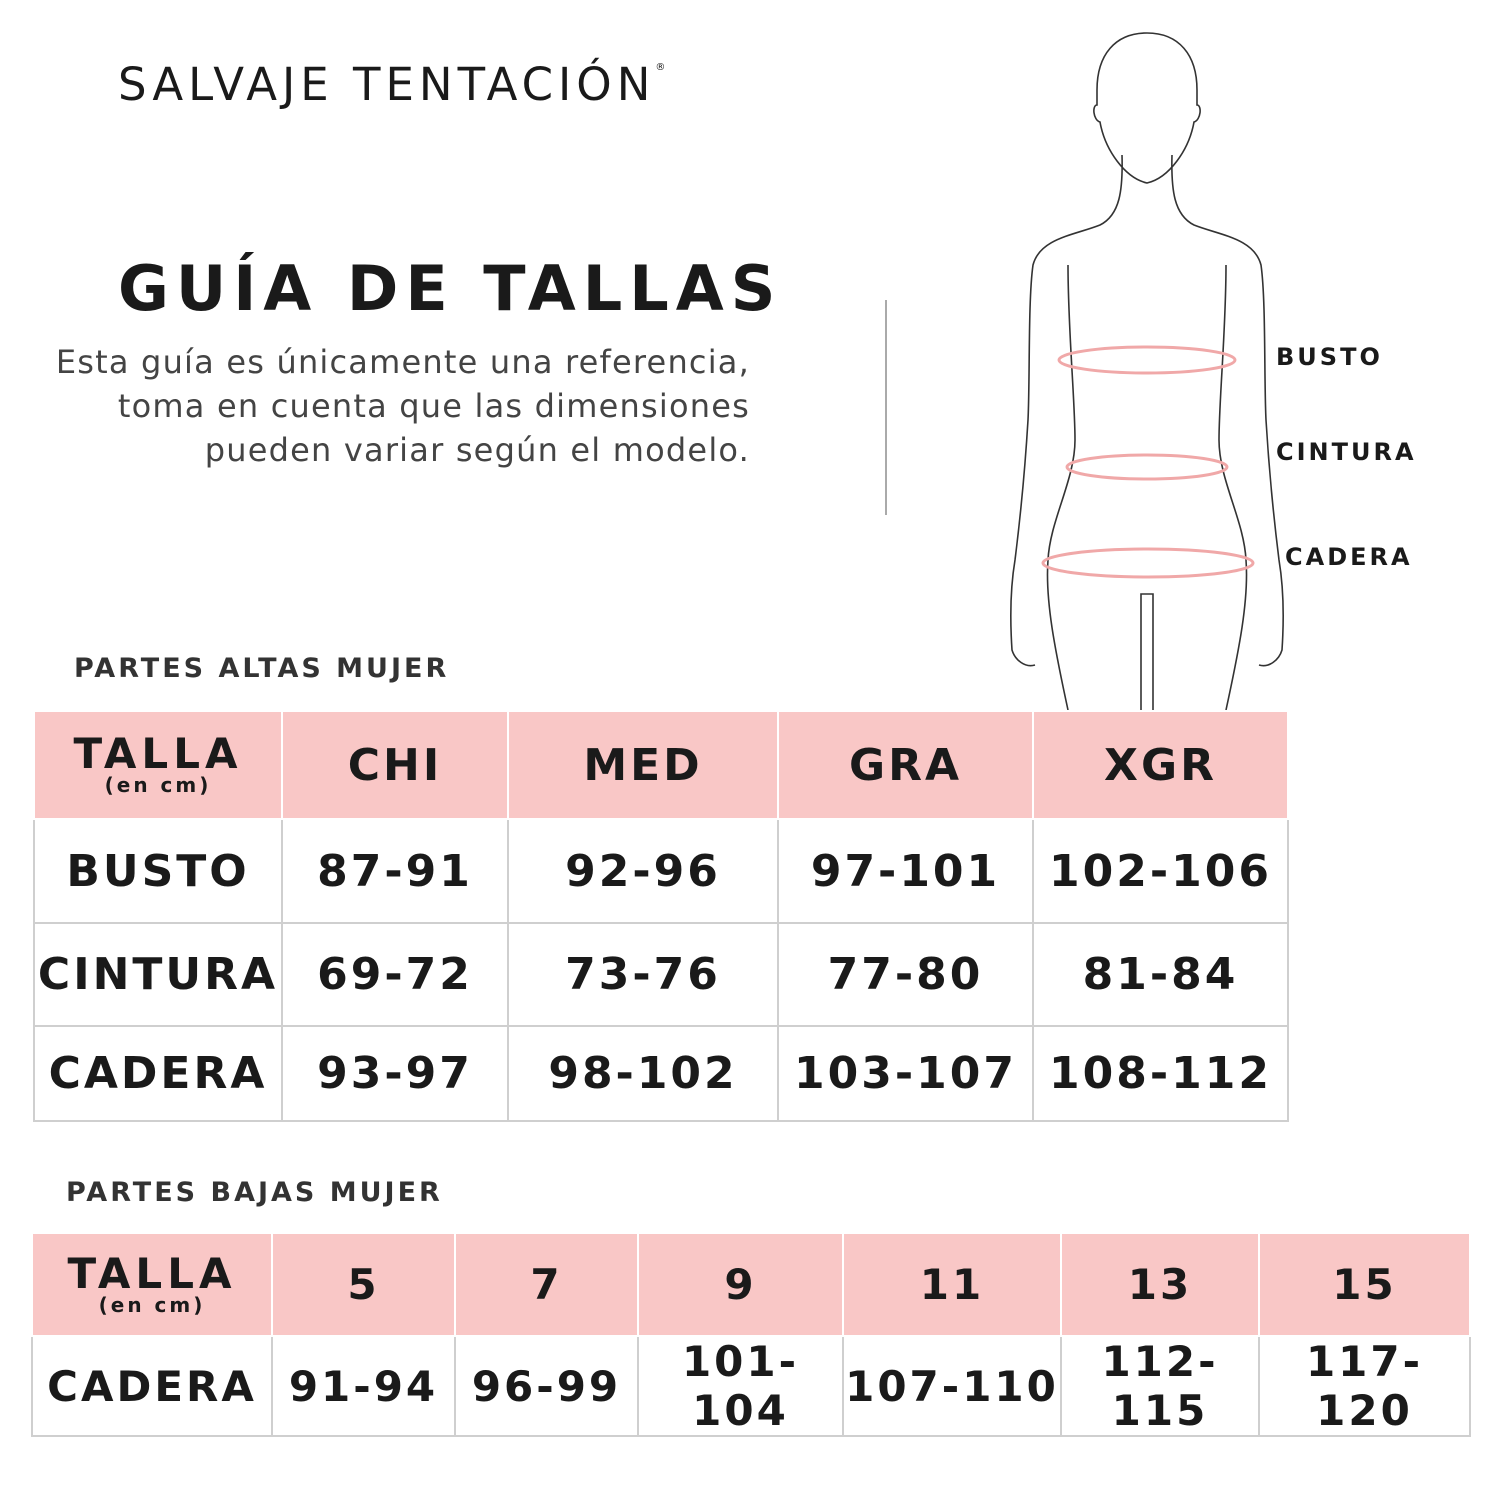 The height and width of the screenshot is (1500, 1500). What do you see at coordinates (740, 1386) in the screenshot?
I see `table-cell: 101-104` at bounding box center [740, 1386].